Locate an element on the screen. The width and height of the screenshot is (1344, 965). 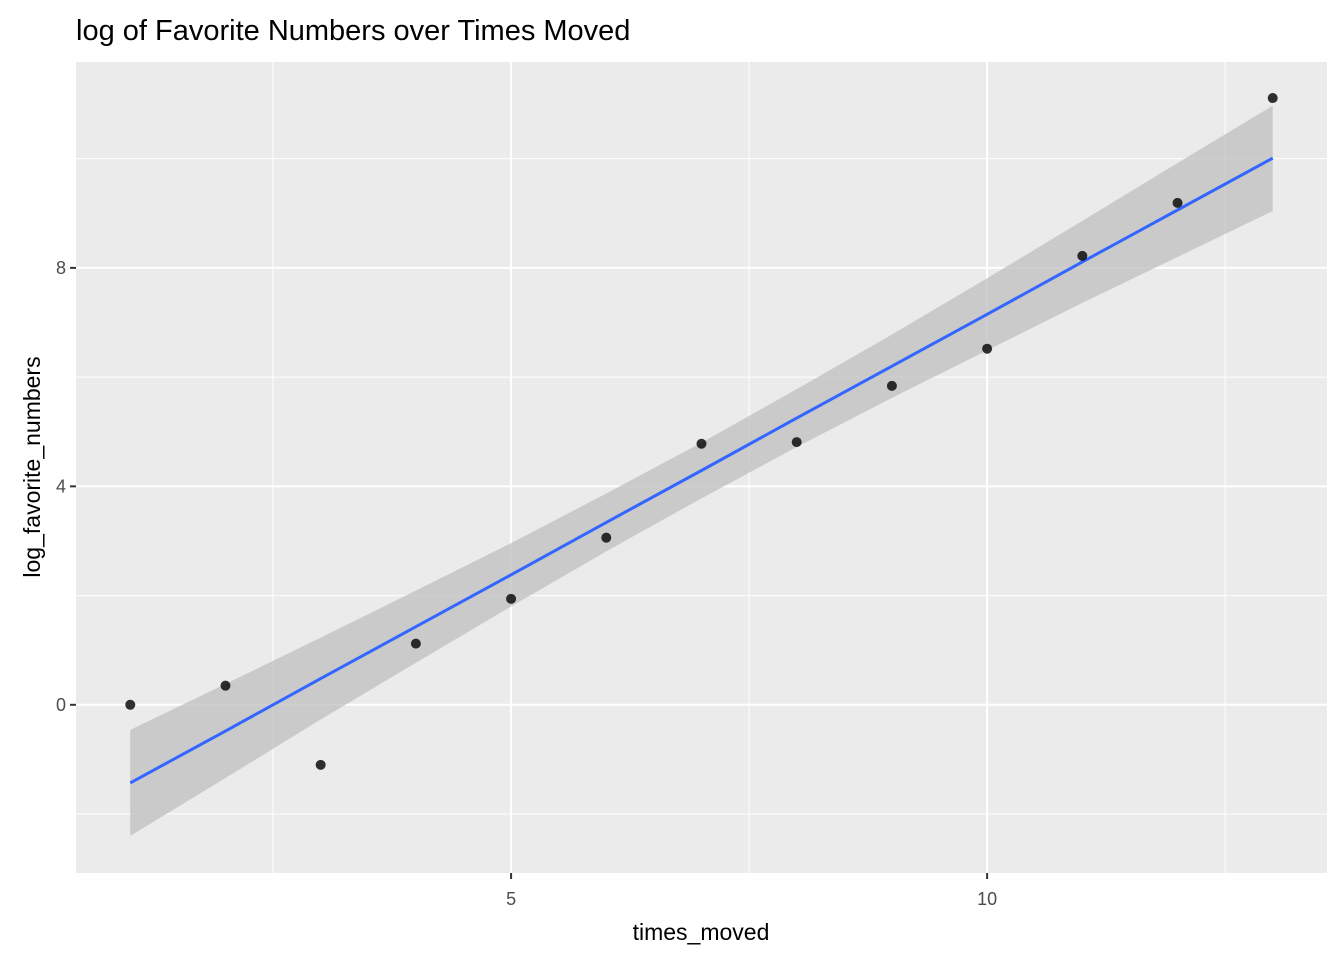
y-axis-title: log_favorite_numbers is located at coordinates (32, 466).